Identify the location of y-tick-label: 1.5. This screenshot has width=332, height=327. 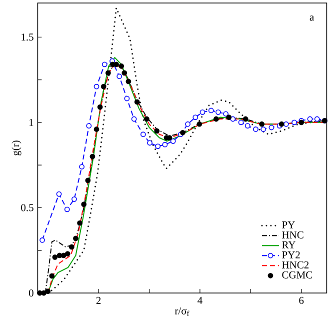
(28, 37).